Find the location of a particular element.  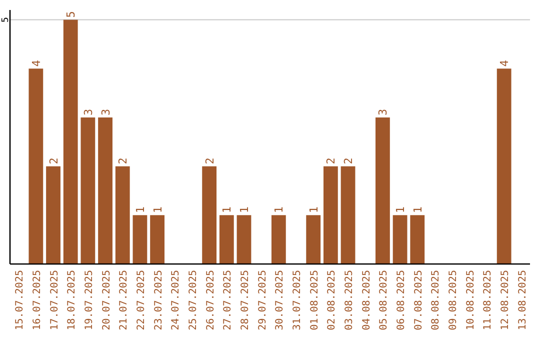

x-tick-label: 04.08.2025 is located at coordinates (366, 300).